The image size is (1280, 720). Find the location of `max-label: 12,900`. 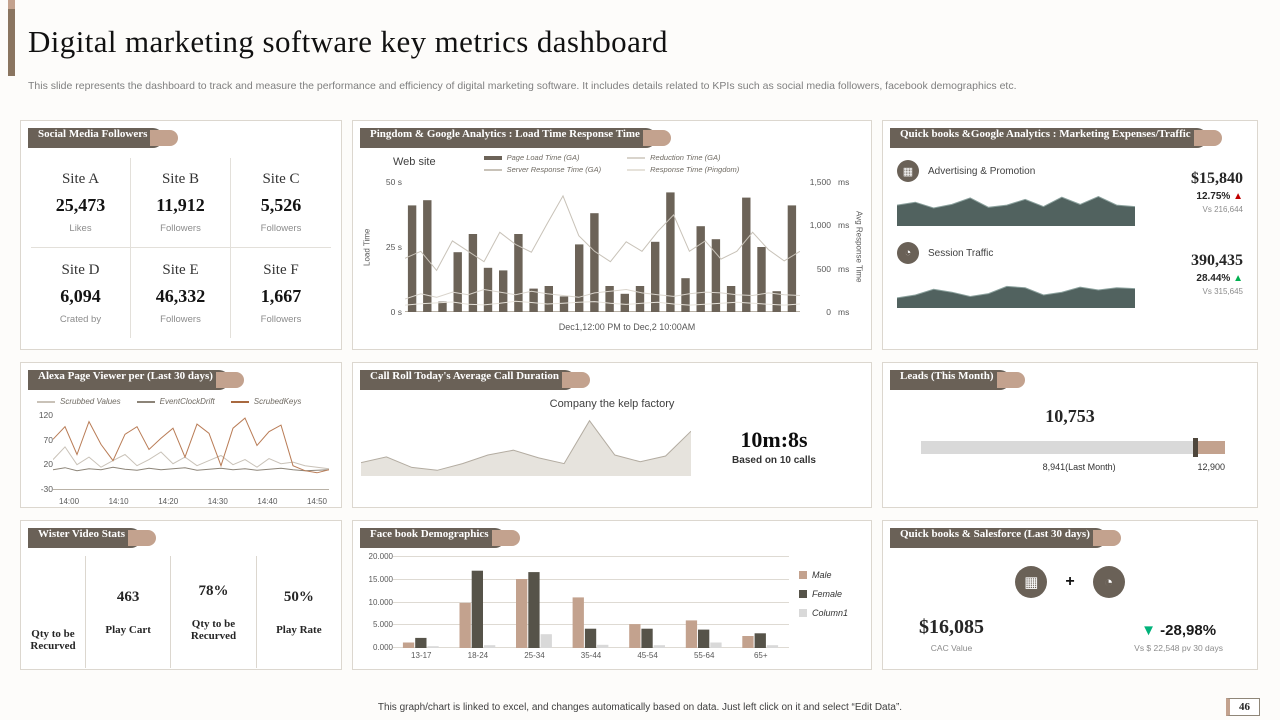

max-label: 12,900 is located at coordinates (1211, 467).